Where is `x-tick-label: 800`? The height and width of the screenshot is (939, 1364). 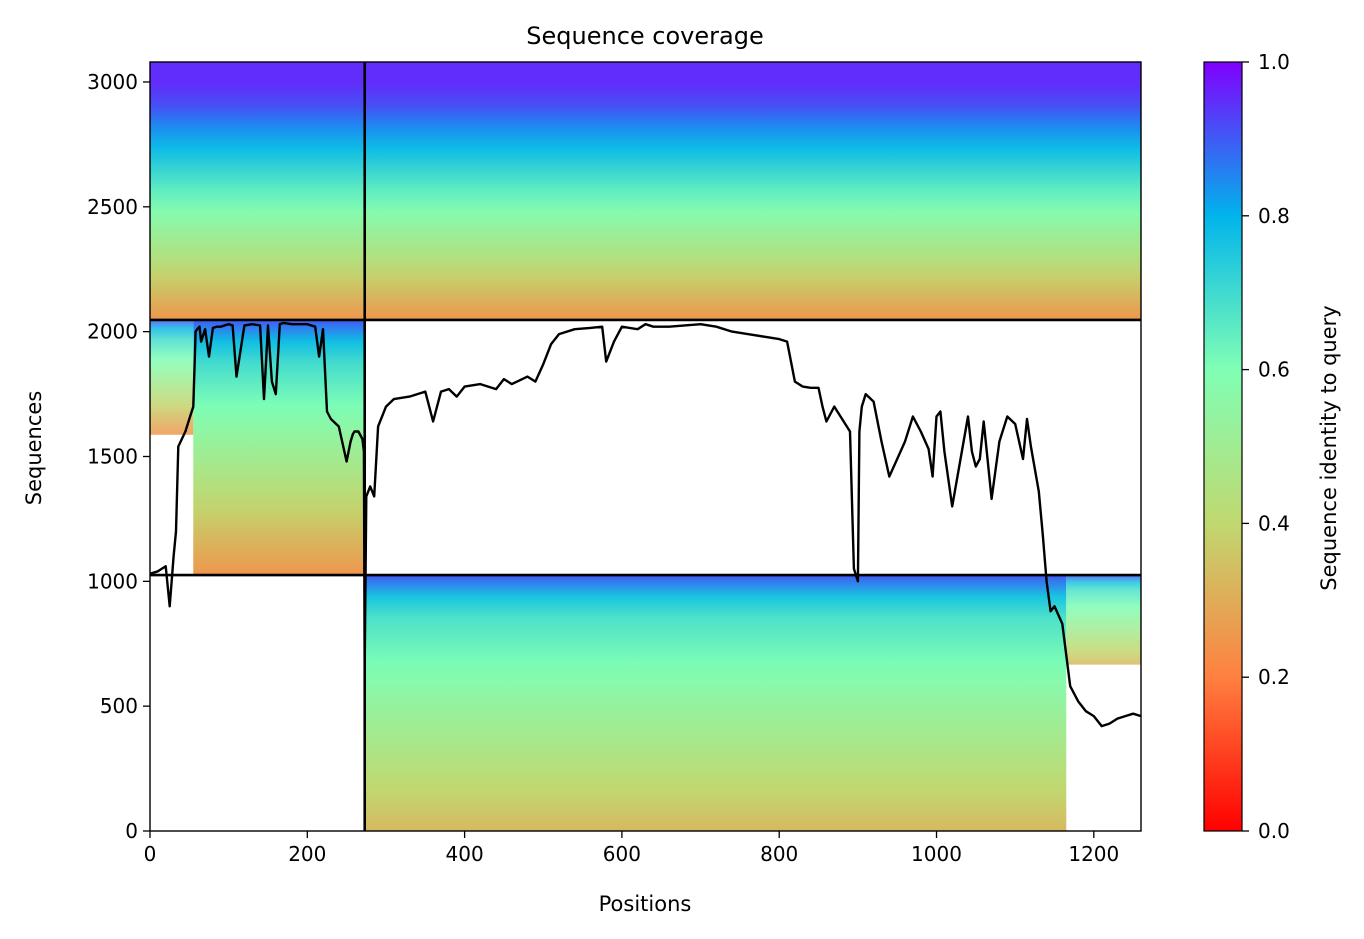 x-tick-label: 800 is located at coordinates (779, 854).